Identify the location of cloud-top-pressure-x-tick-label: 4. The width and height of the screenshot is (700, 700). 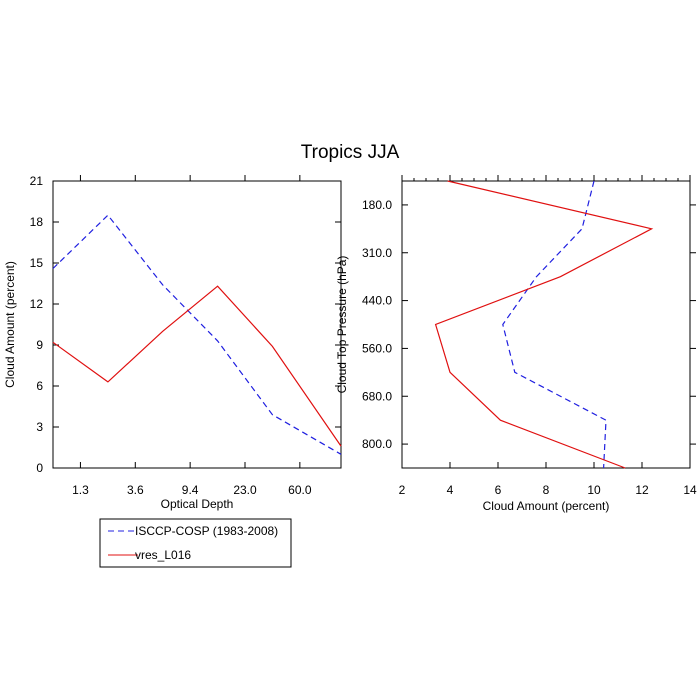
(450, 490).